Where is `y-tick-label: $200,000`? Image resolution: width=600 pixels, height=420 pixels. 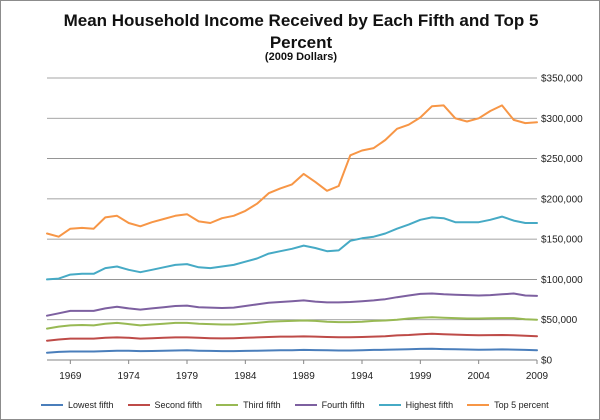
y-tick-label: $200,000 is located at coordinates (562, 199).